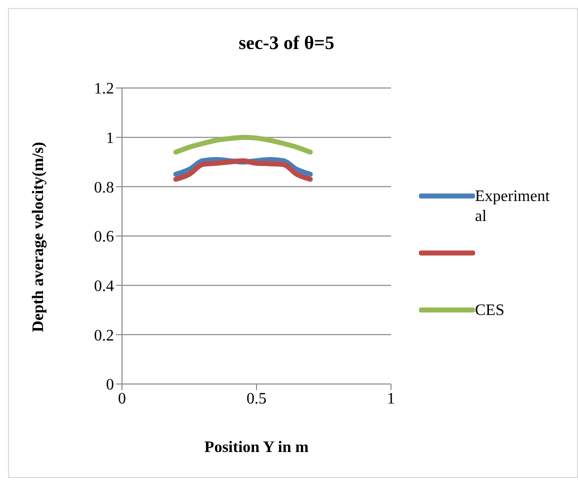 The image size is (578, 482). I want to click on x-axis-title: Position Y in m, so click(256, 448).